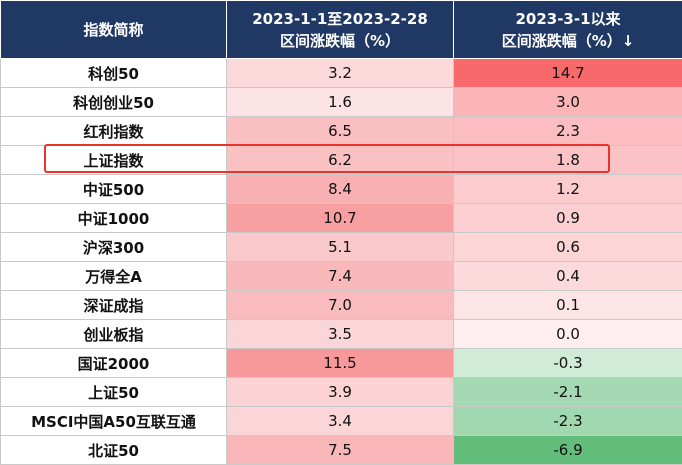 The height and width of the screenshot is (465, 682). I want to click on header-period2-return: 2023-3-1以来 区间涨跌幅（%）↓, so click(567, 29).